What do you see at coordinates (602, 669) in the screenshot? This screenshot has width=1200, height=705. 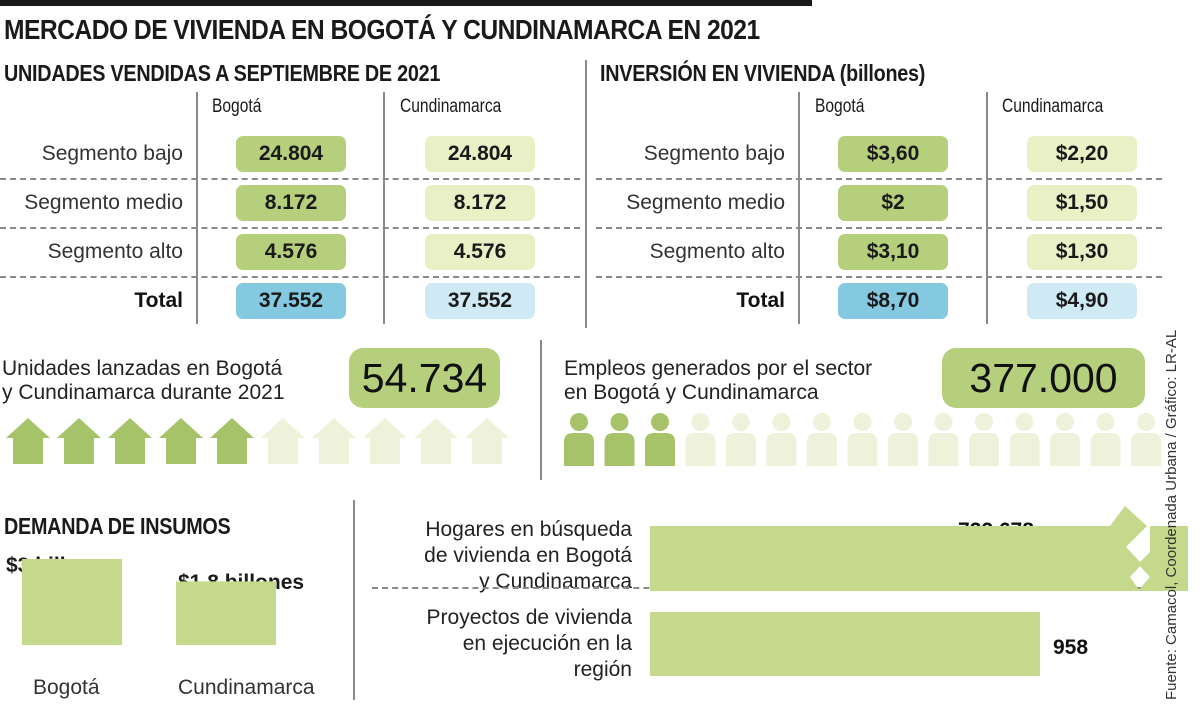 I see `projects-line-3: región` at bounding box center [602, 669].